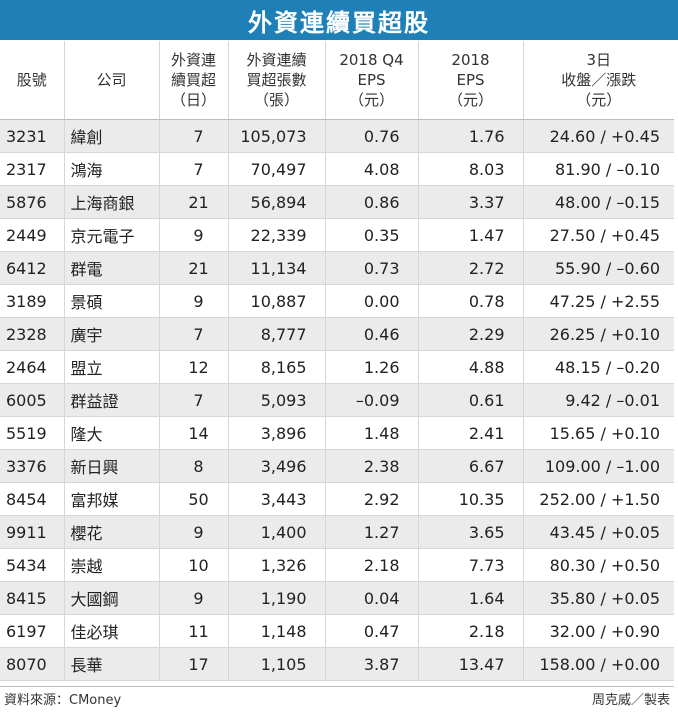 The width and height of the screenshot is (678, 713). I want to click on header-line: 公司, so click(111, 80).